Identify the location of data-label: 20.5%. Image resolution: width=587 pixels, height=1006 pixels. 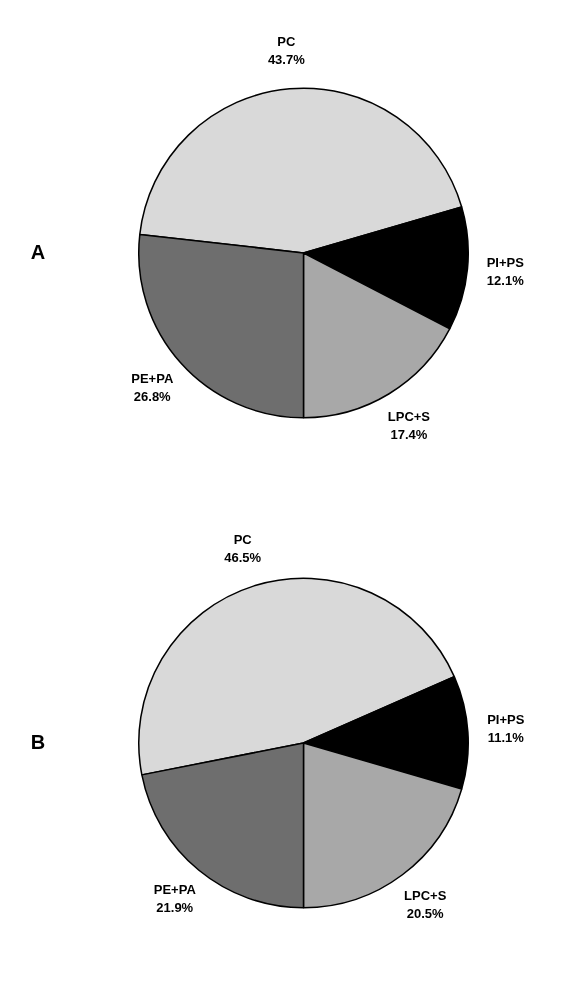
(425, 913).